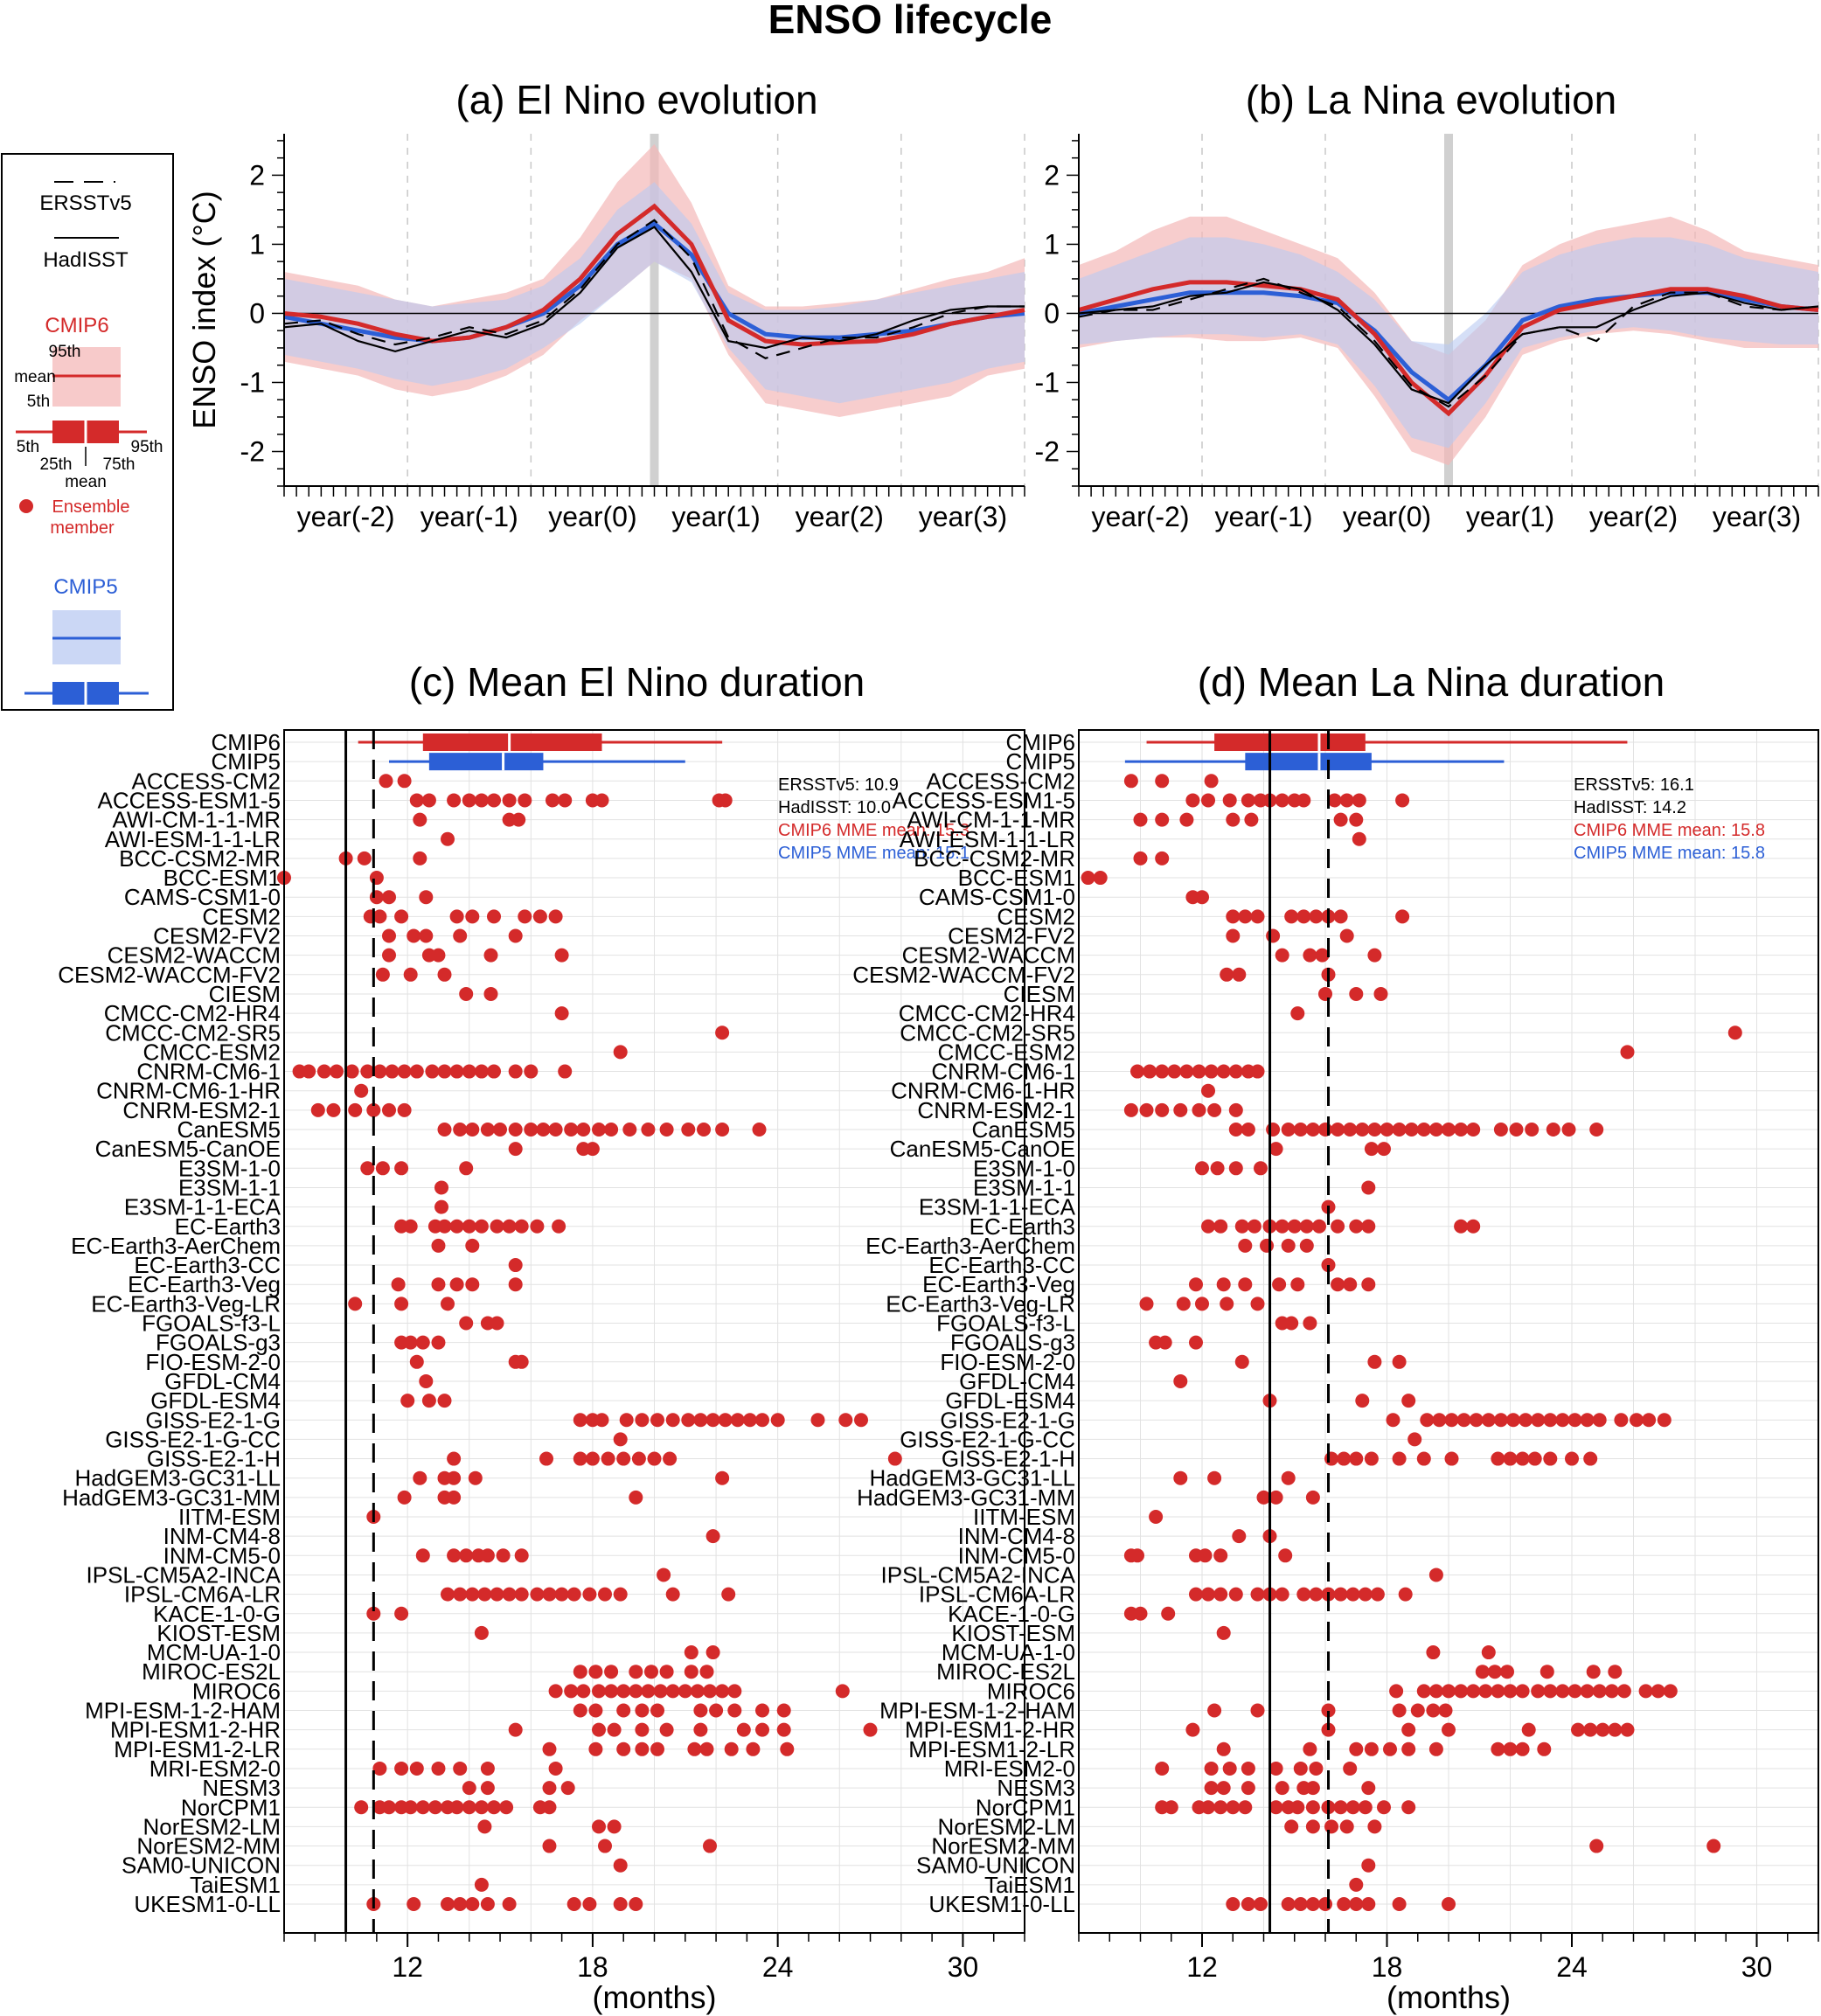 This screenshot has height=2016, width=1821. I want to click on row-label: CIESM, so click(245, 994).